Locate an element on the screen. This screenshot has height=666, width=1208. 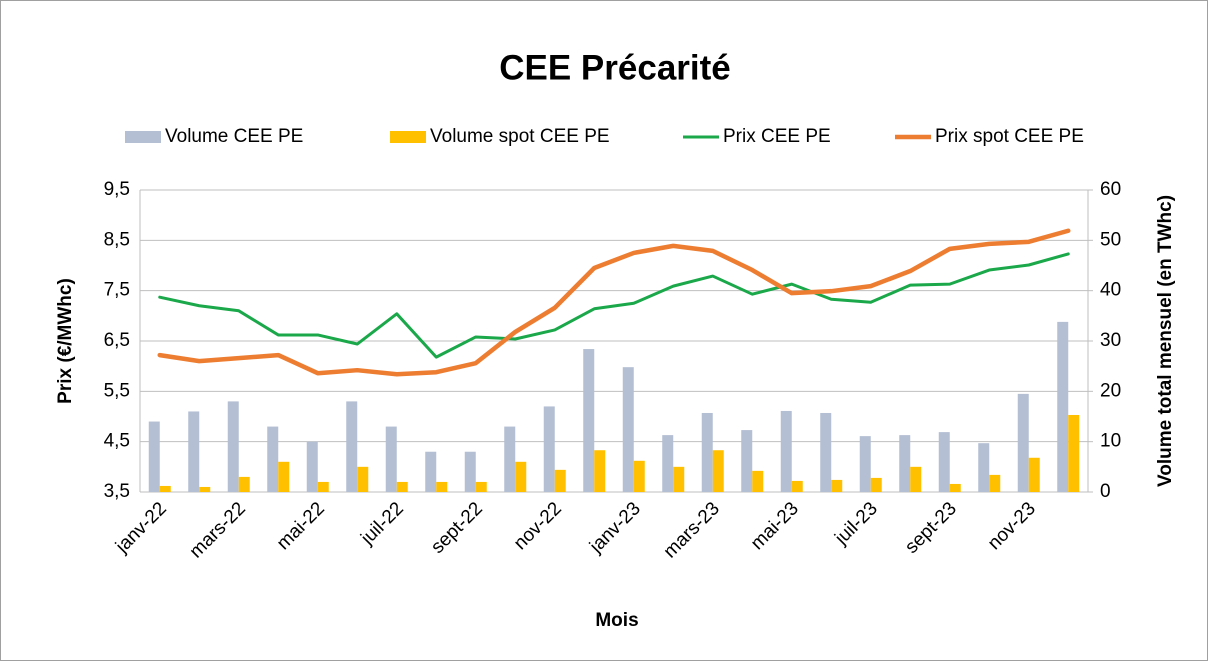
y-tick-label: 8,5 is located at coordinates (117, 239).